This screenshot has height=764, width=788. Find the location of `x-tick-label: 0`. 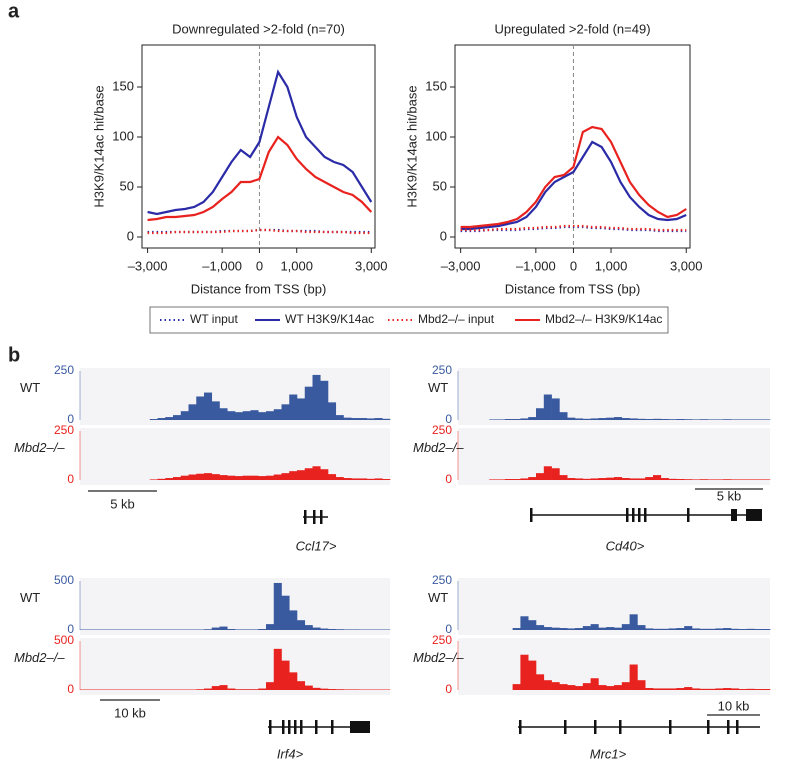

x-tick-label: 0 is located at coordinates (259, 265).